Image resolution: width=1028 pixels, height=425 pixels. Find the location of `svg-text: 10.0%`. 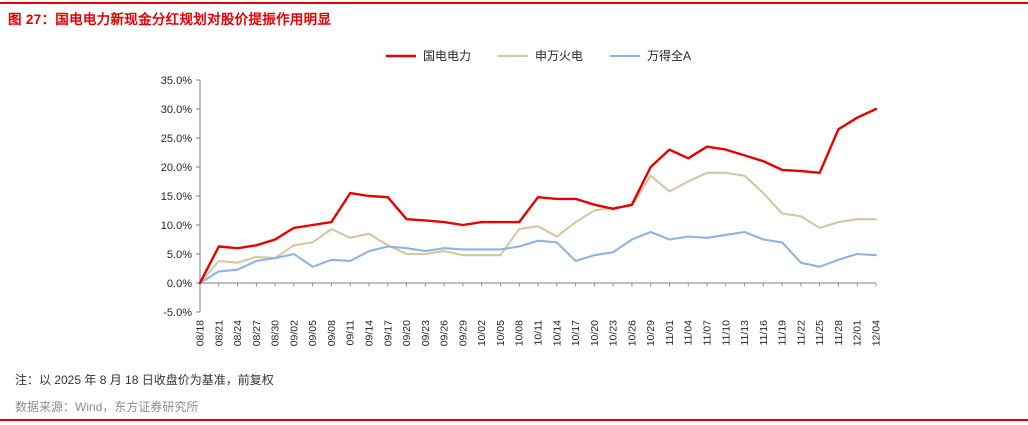

svg-text: 10.0% is located at coordinates (176, 226).